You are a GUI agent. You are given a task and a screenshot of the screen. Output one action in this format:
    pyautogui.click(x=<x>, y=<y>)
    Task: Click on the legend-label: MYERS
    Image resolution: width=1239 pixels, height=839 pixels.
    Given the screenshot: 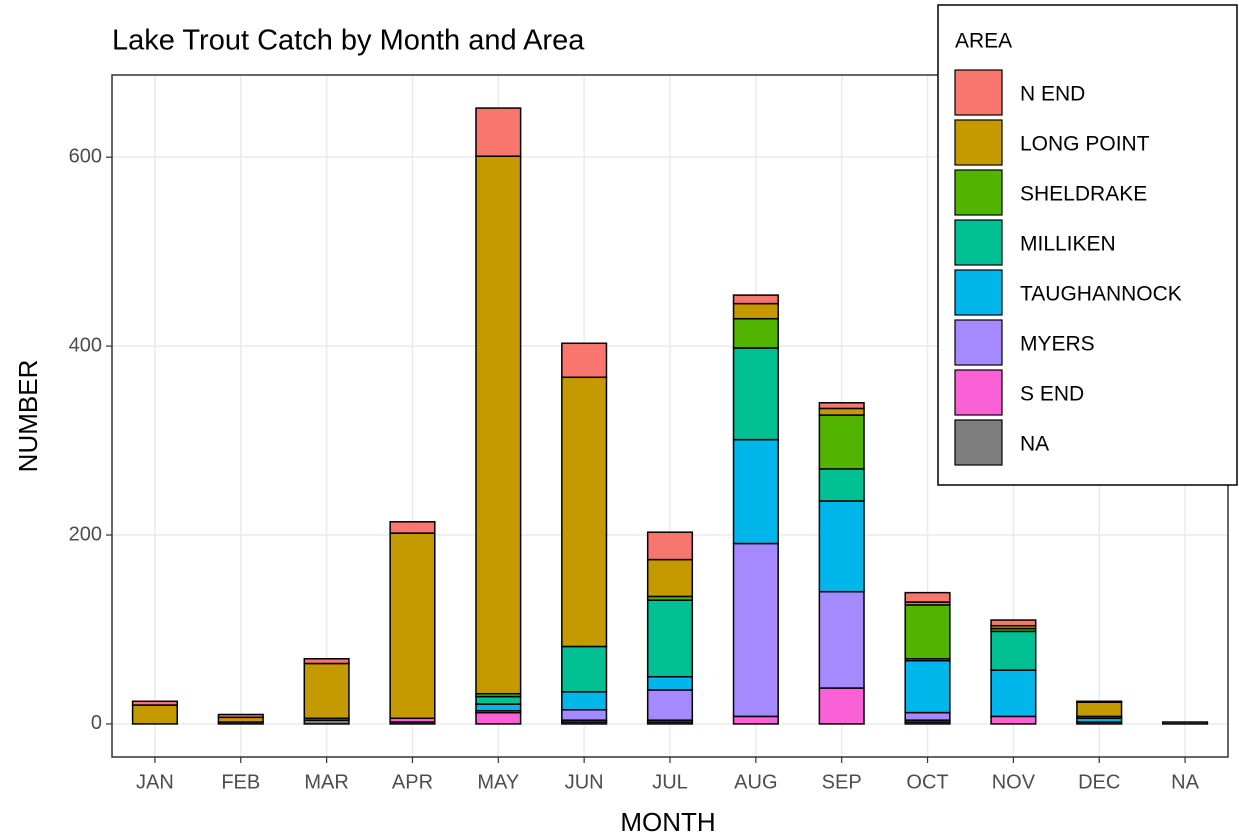 What is the action you would take?
    pyautogui.click(x=1057, y=344)
    